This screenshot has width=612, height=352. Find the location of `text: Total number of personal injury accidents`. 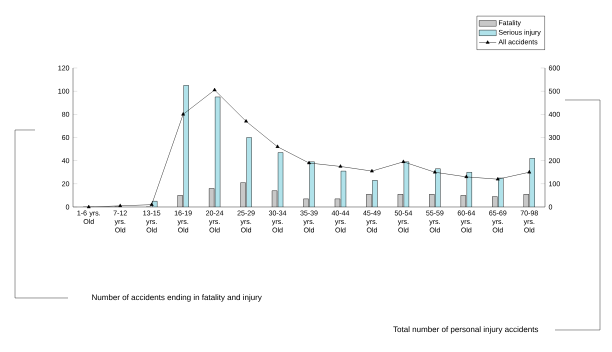

text: Total number of personal injury accidents is located at coordinates (465, 330).